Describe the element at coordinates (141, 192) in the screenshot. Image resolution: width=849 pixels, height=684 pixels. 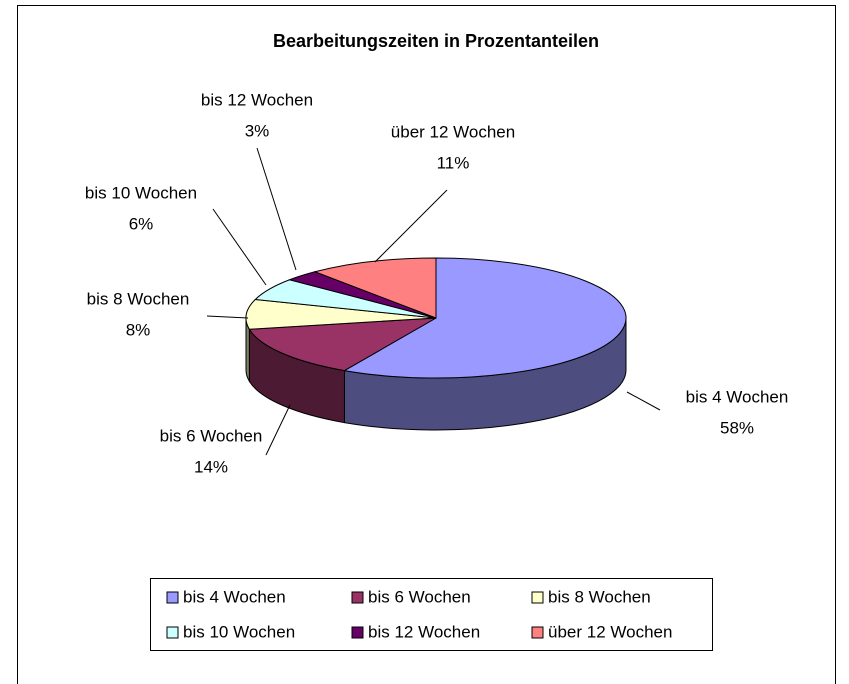
I see `data-label-name: bis 10 Wochen` at that location.